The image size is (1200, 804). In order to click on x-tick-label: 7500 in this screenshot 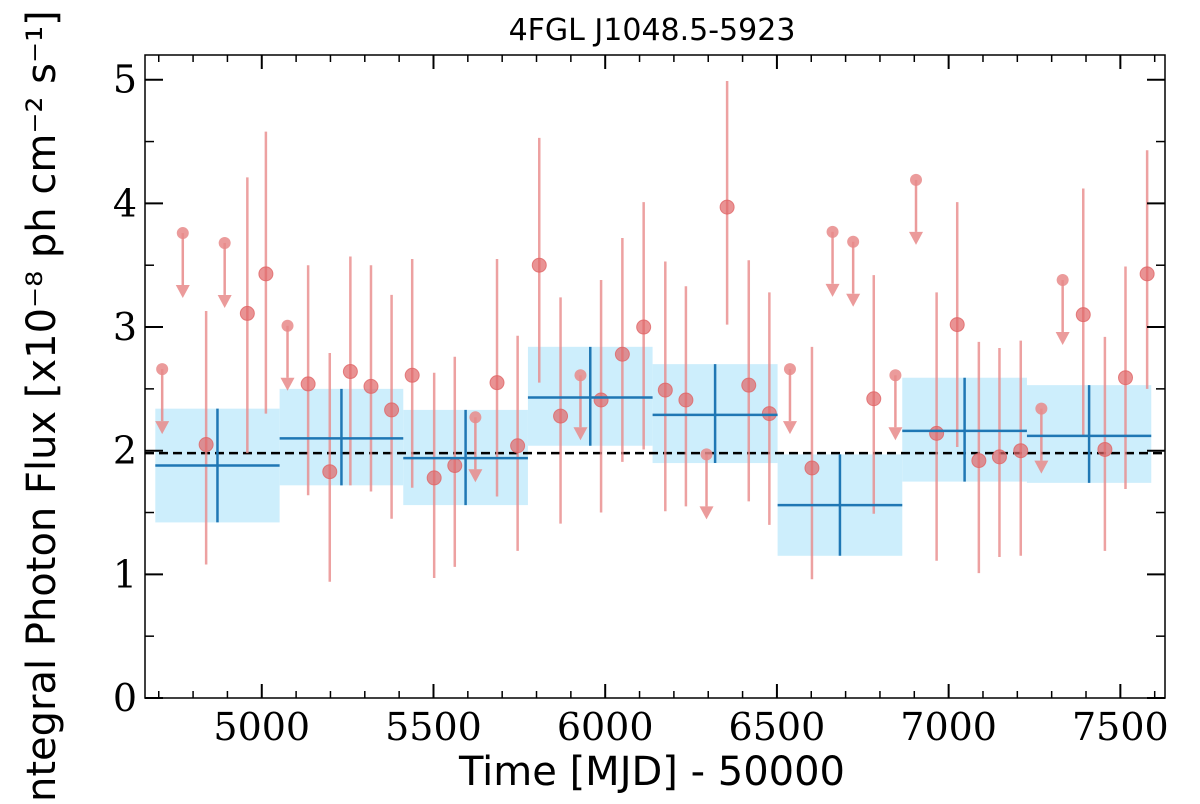, I will do `click(1120, 727)`.